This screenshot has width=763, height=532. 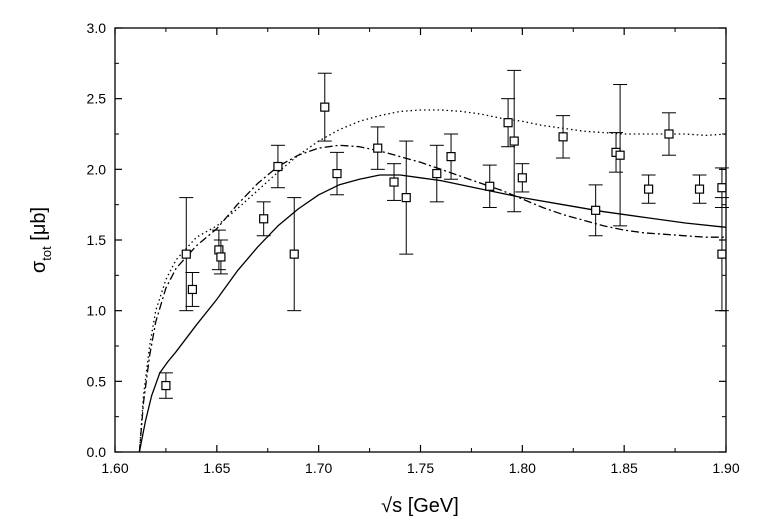 I want to click on x-tick-label: 1.85, so click(x=624, y=468).